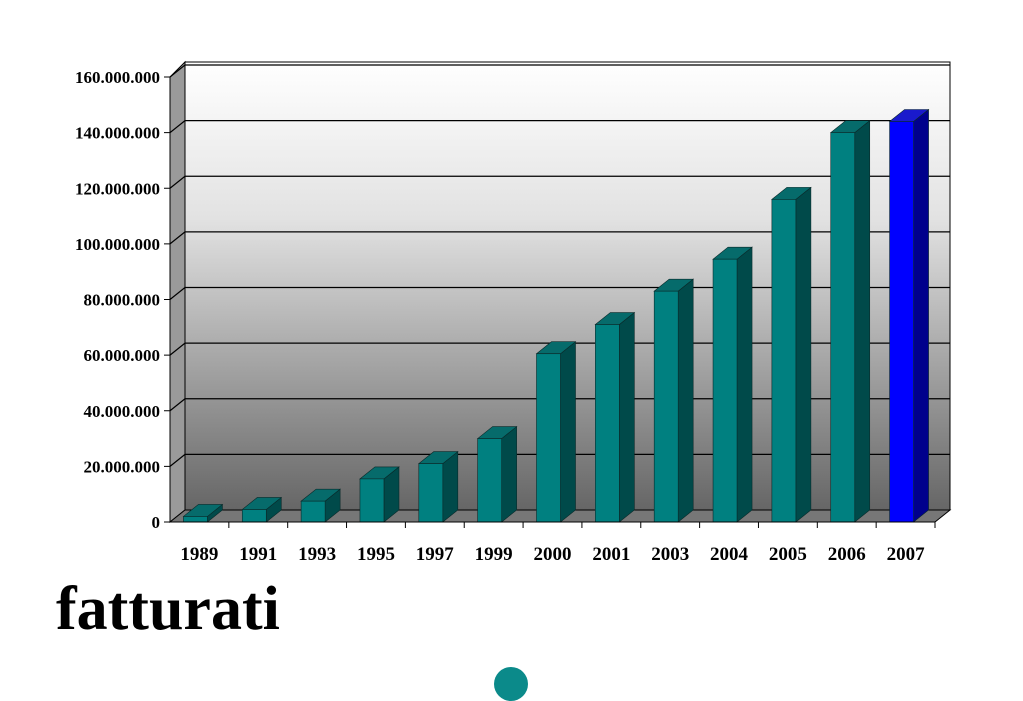 The image size is (1023, 701). Describe the element at coordinates (788, 554) in the screenshot. I see `x-tick-label: 2005` at that location.